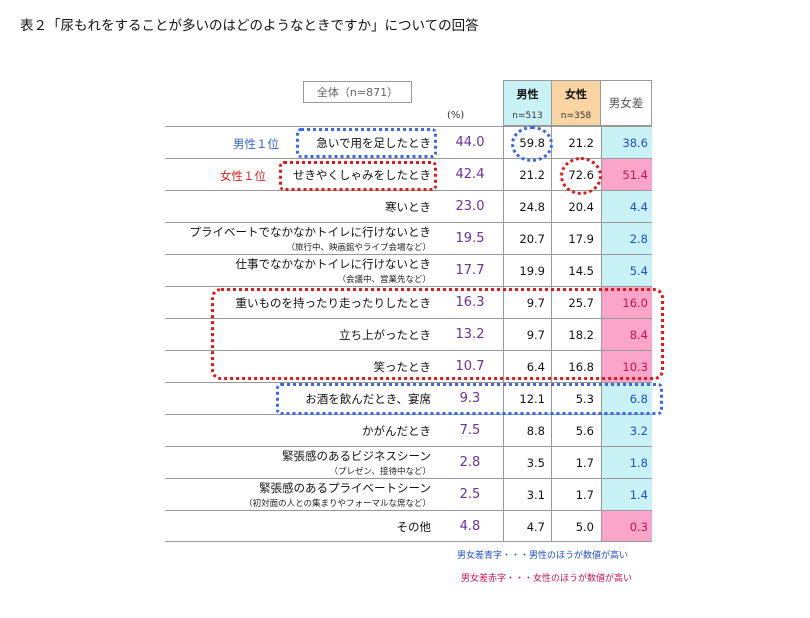 This screenshot has width=810, height=618. What do you see at coordinates (470, 366) in the screenshot?
I see `total-value: 10.7` at bounding box center [470, 366].